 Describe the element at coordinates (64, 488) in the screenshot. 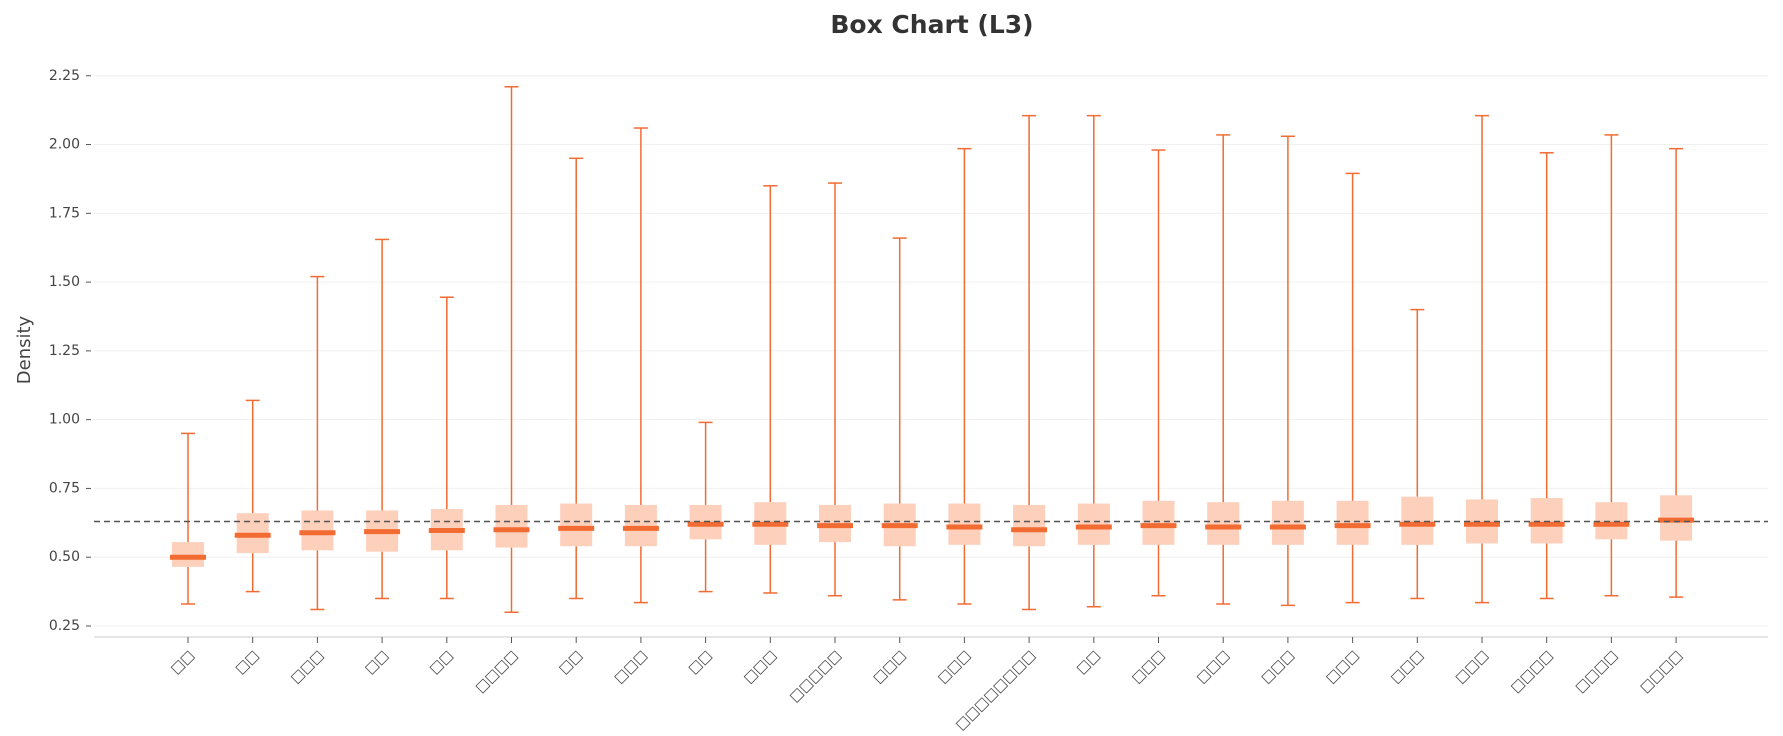

I see `y-tick-label: 0.75` at that location.